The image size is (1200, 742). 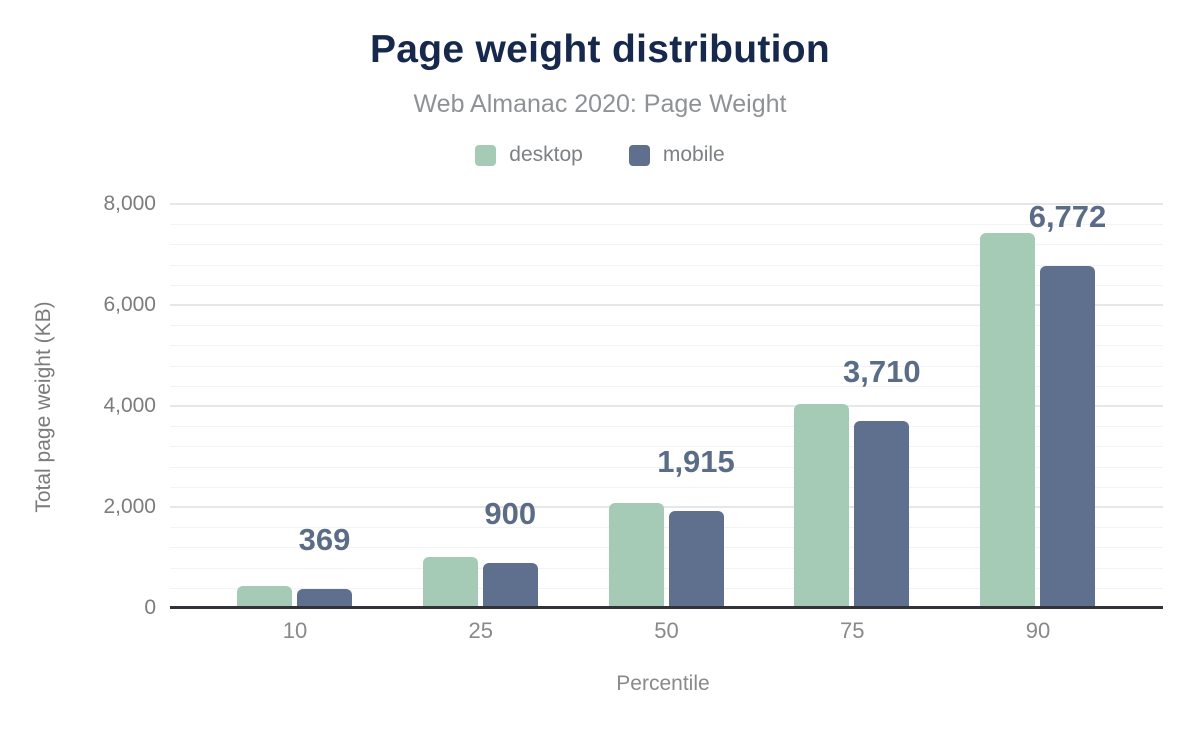 I want to click on y-tick-label: 2,000, so click(x=129, y=506).